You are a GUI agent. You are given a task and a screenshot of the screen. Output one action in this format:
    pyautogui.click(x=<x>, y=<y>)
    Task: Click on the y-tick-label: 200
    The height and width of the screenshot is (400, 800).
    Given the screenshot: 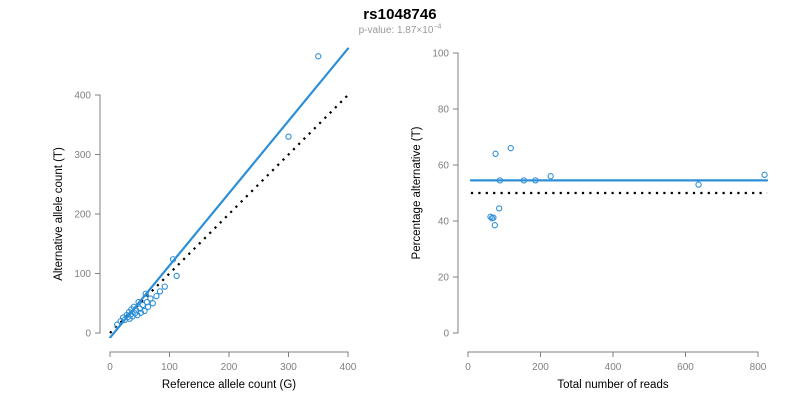 What is the action you would take?
    pyautogui.click(x=82, y=215)
    